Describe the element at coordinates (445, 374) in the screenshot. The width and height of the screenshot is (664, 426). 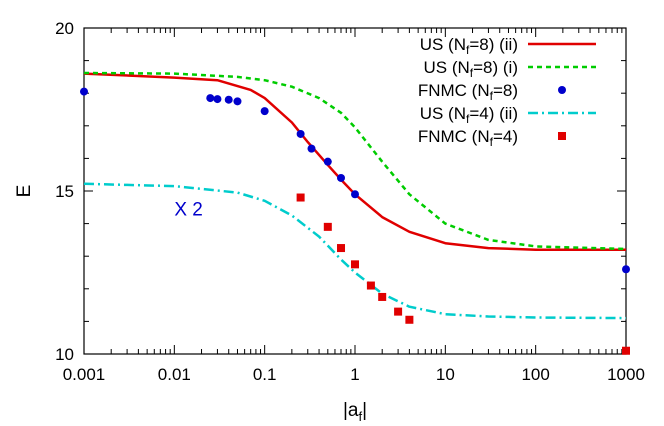
I see `x-tick-label: 10` at that location.